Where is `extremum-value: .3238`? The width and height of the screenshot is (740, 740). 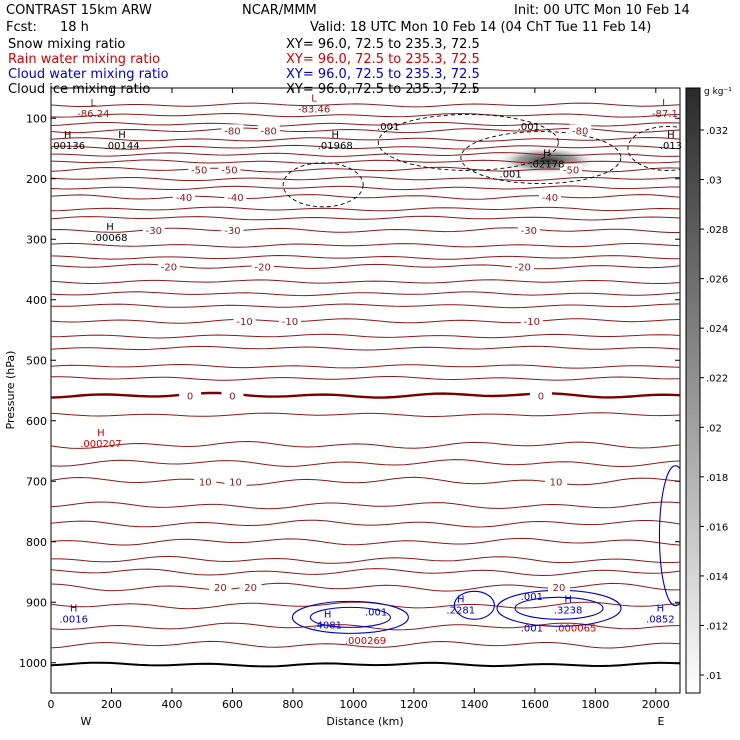
extremum-value: .3238 is located at coordinates (568, 610).